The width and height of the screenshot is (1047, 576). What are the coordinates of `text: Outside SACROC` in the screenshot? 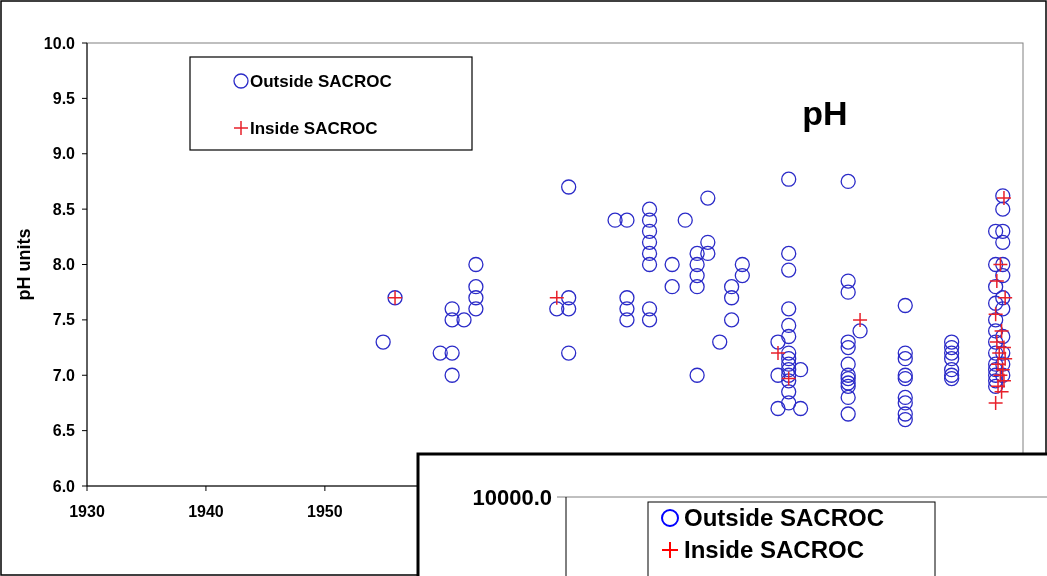 It's located at (784, 518).